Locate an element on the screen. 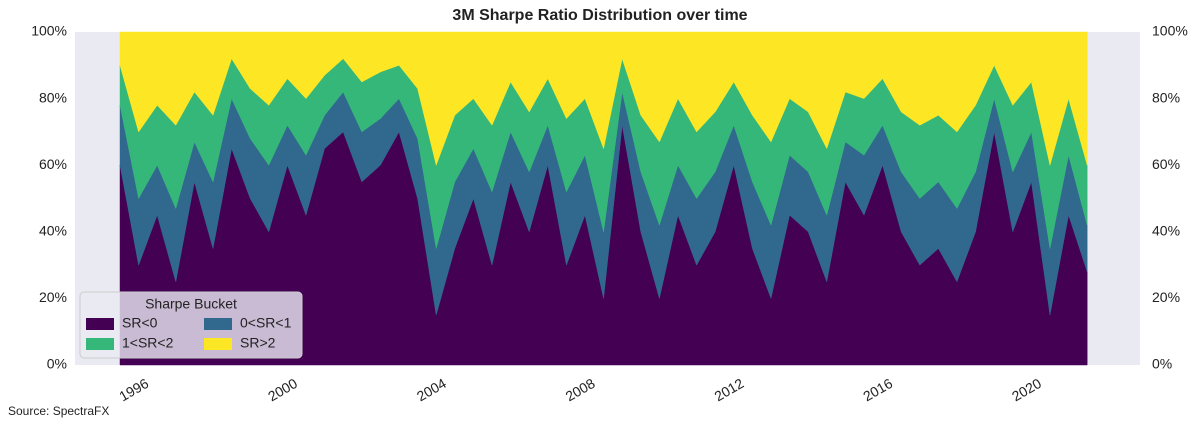 This screenshot has width=1200, height=435. legend-label: SR>2 is located at coordinates (258, 343).